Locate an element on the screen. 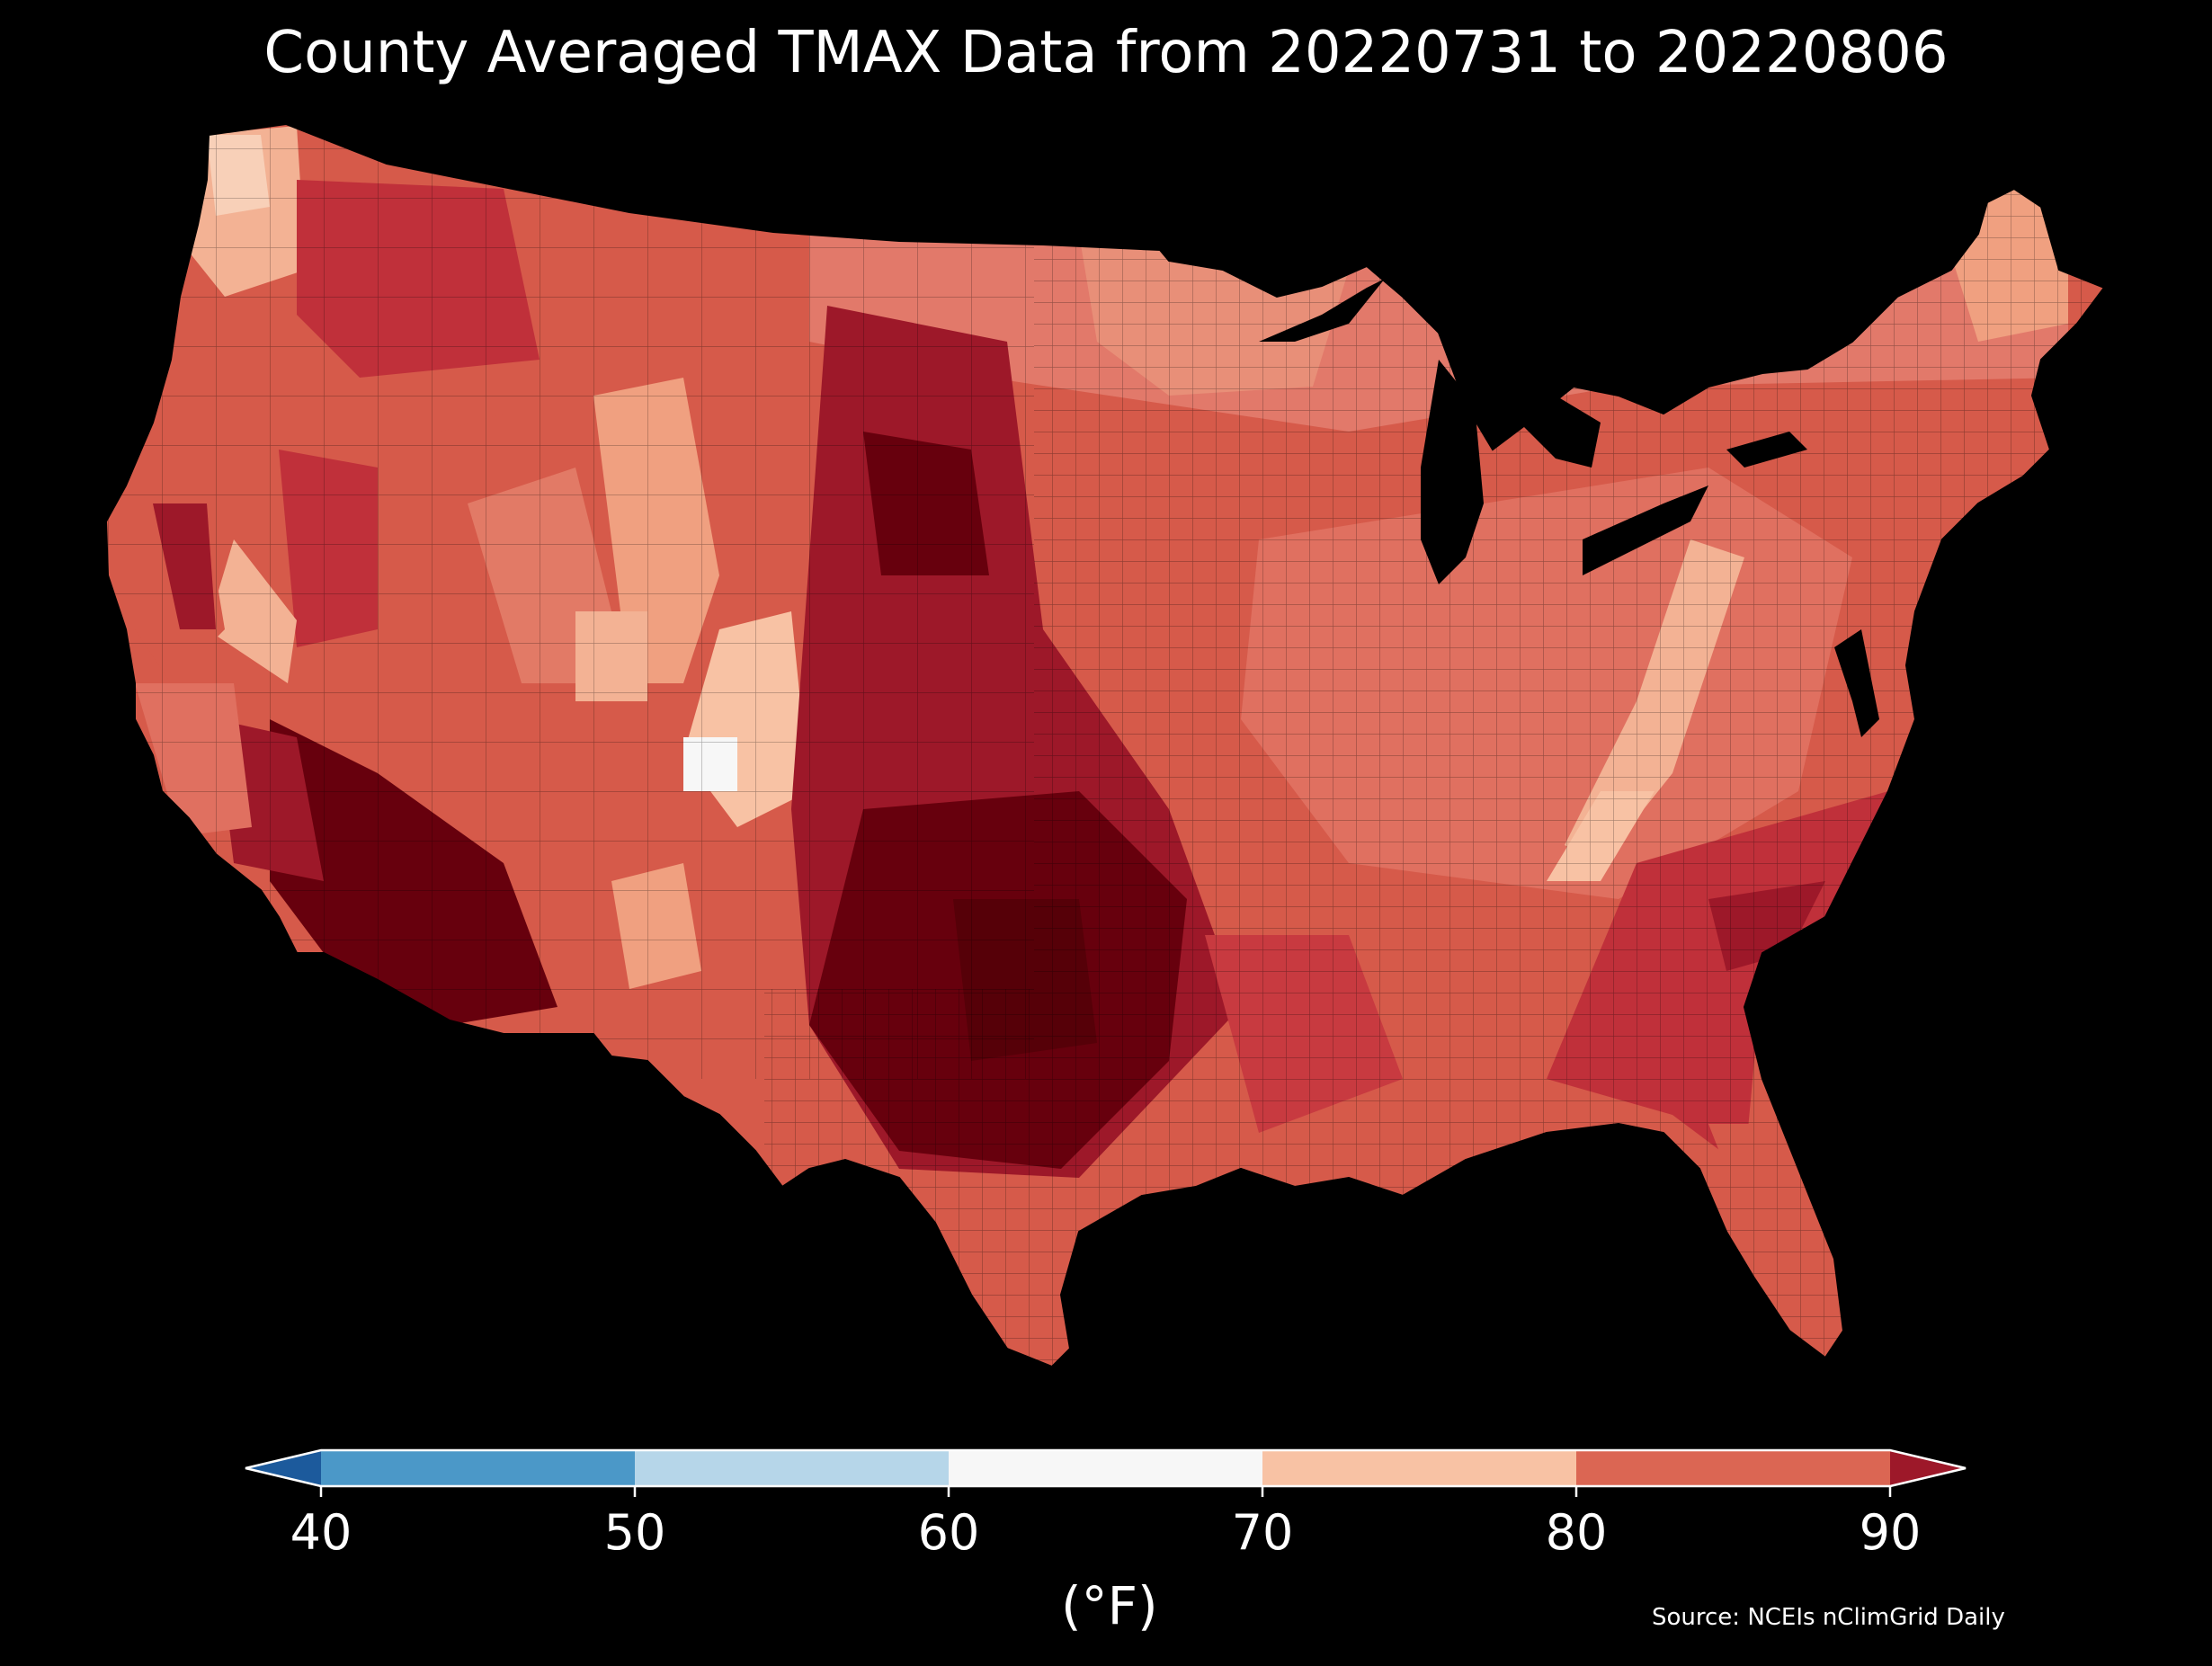 Image resolution: width=2212 pixels, height=1666 pixels. colorbar-unit-label: (°F) is located at coordinates (1109, 1605).